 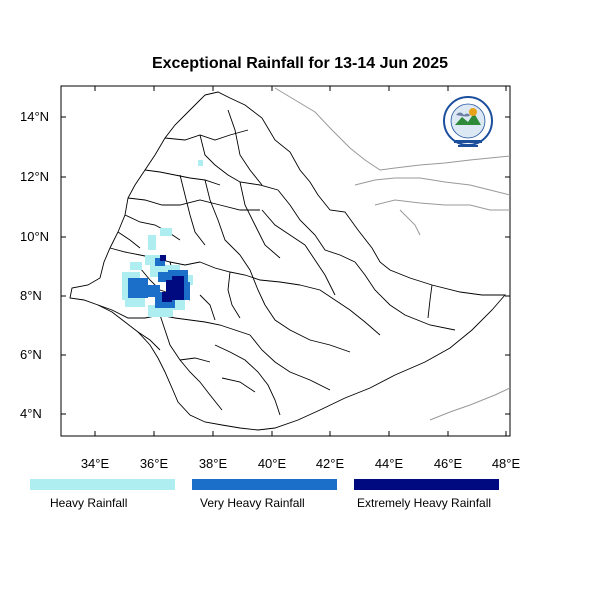 What do you see at coordinates (154, 463) in the screenshot?
I see `x-tick-label: 36°E` at bounding box center [154, 463].